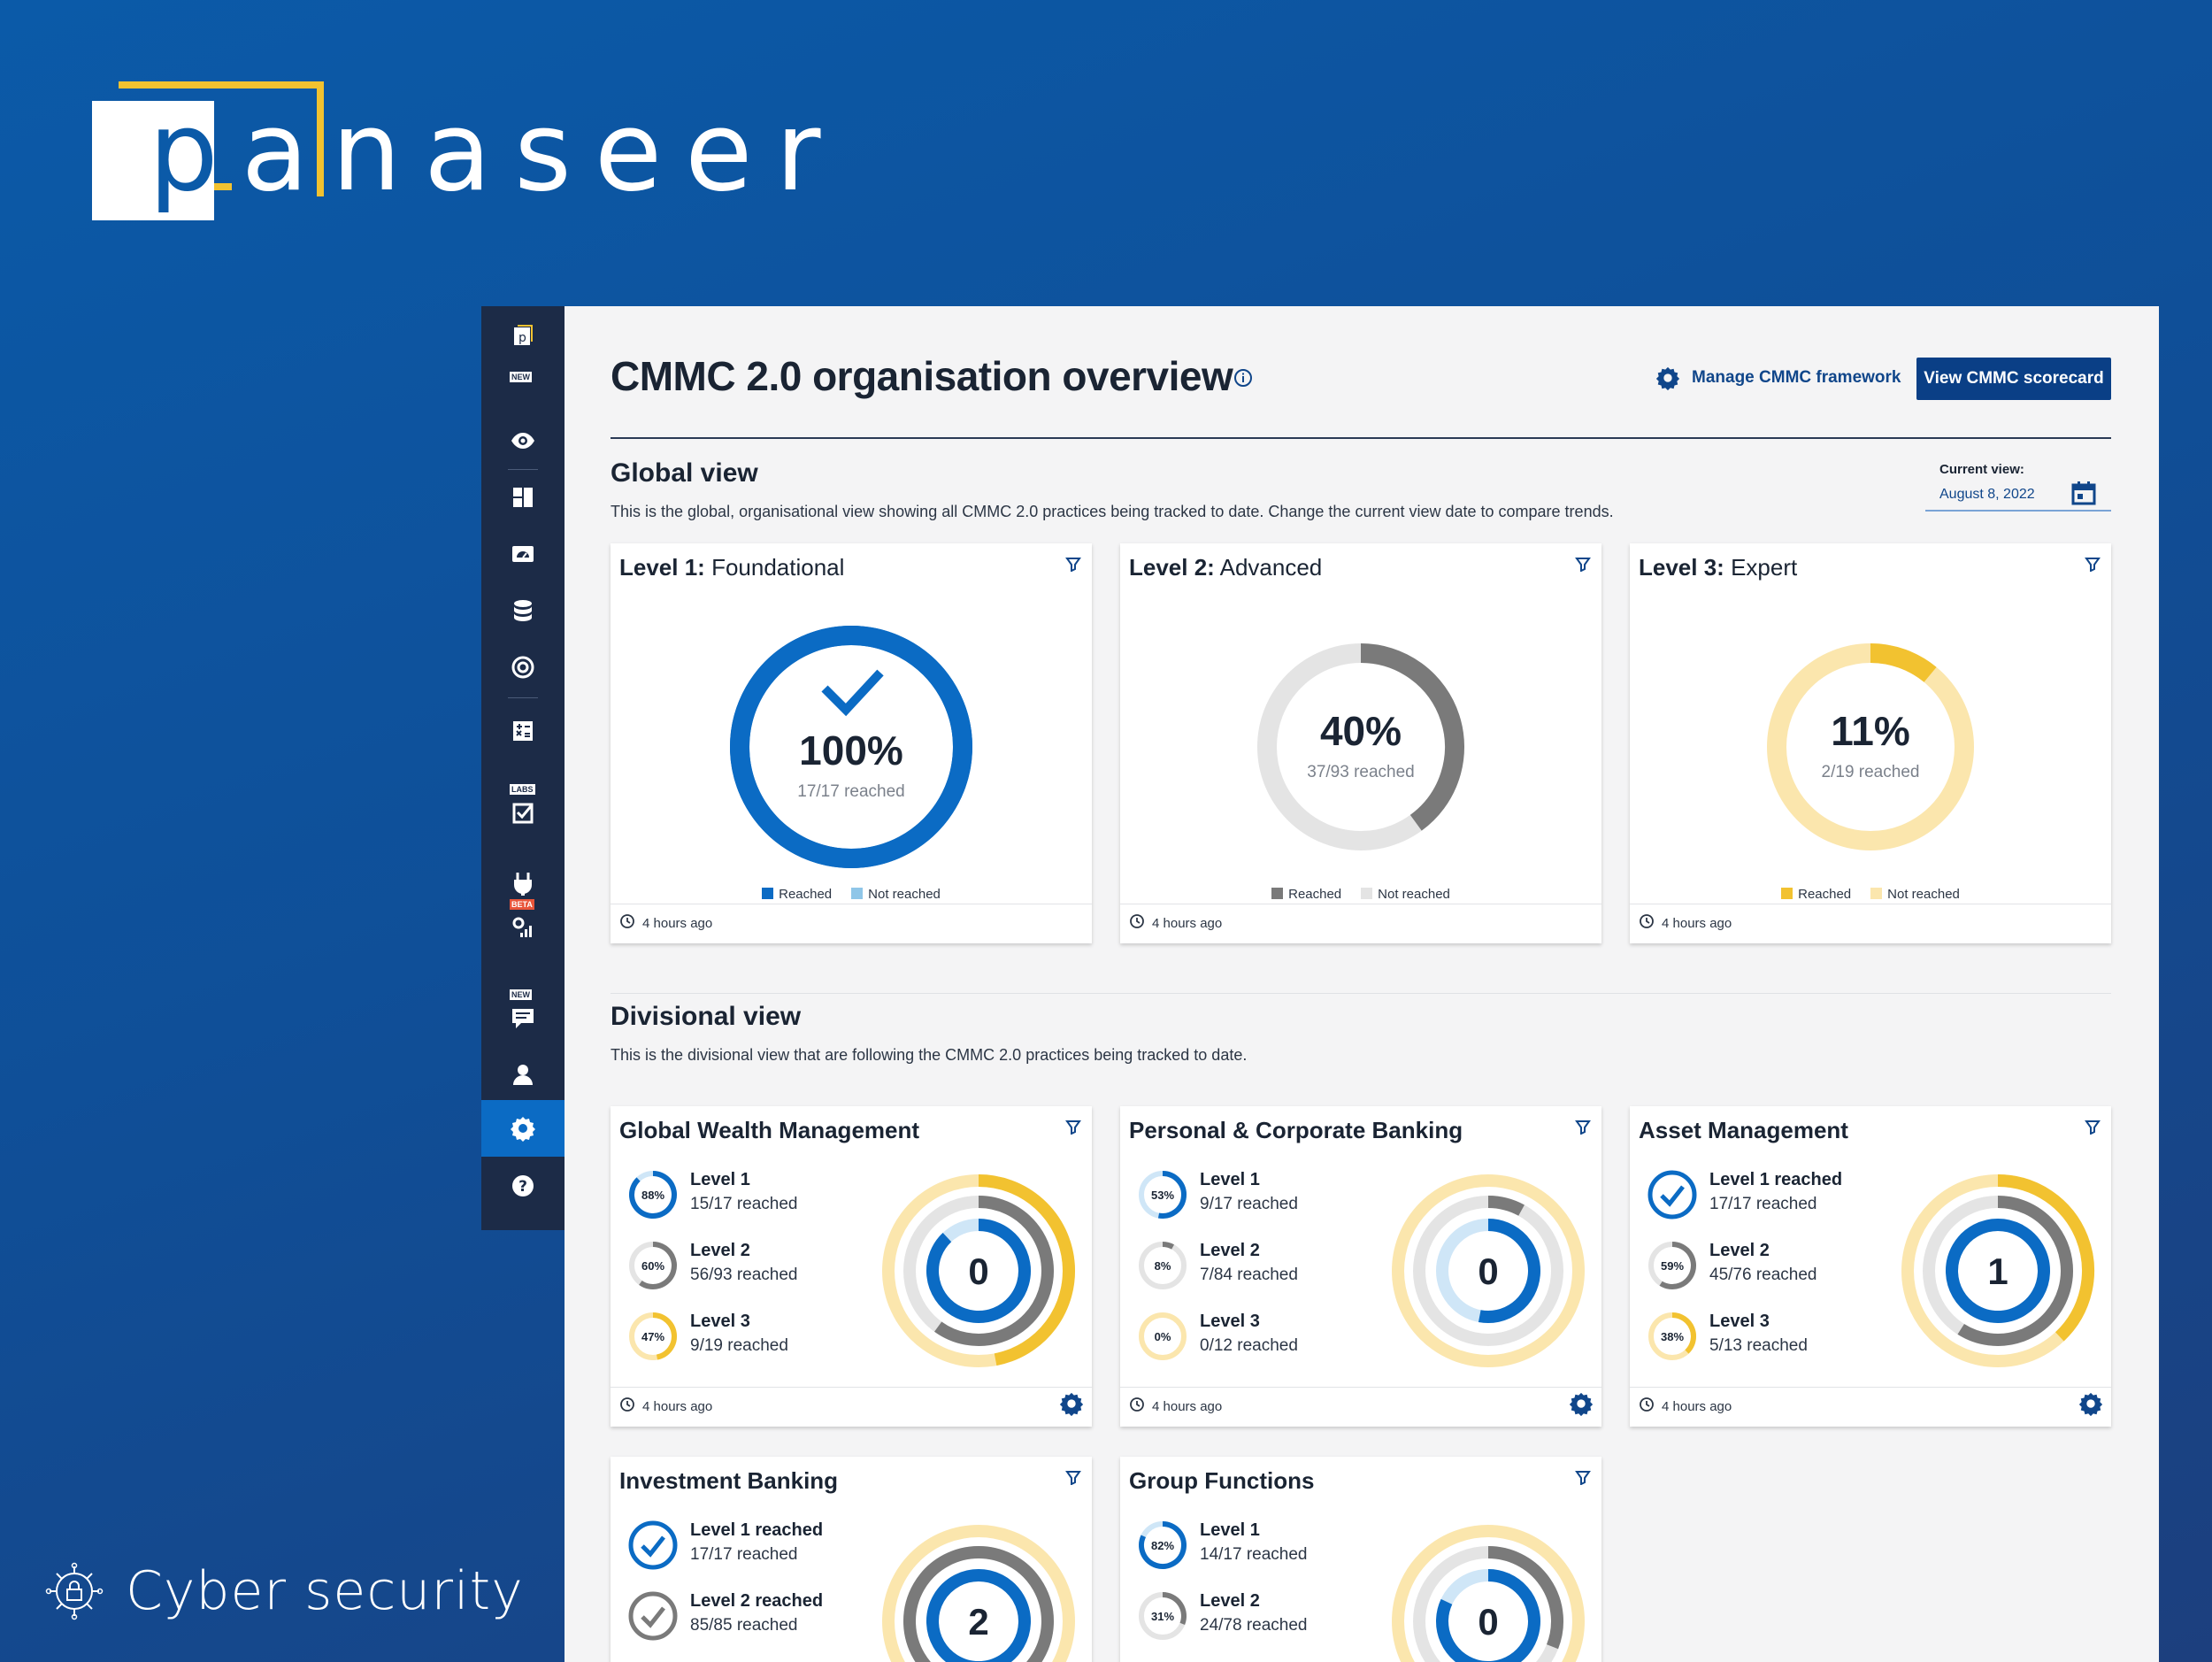 This screenshot has height=1662, width=2212. What do you see at coordinates (223, 186) in the screenshot?
I see `logo-corner-accent-small` at bounding box center [223, 186].